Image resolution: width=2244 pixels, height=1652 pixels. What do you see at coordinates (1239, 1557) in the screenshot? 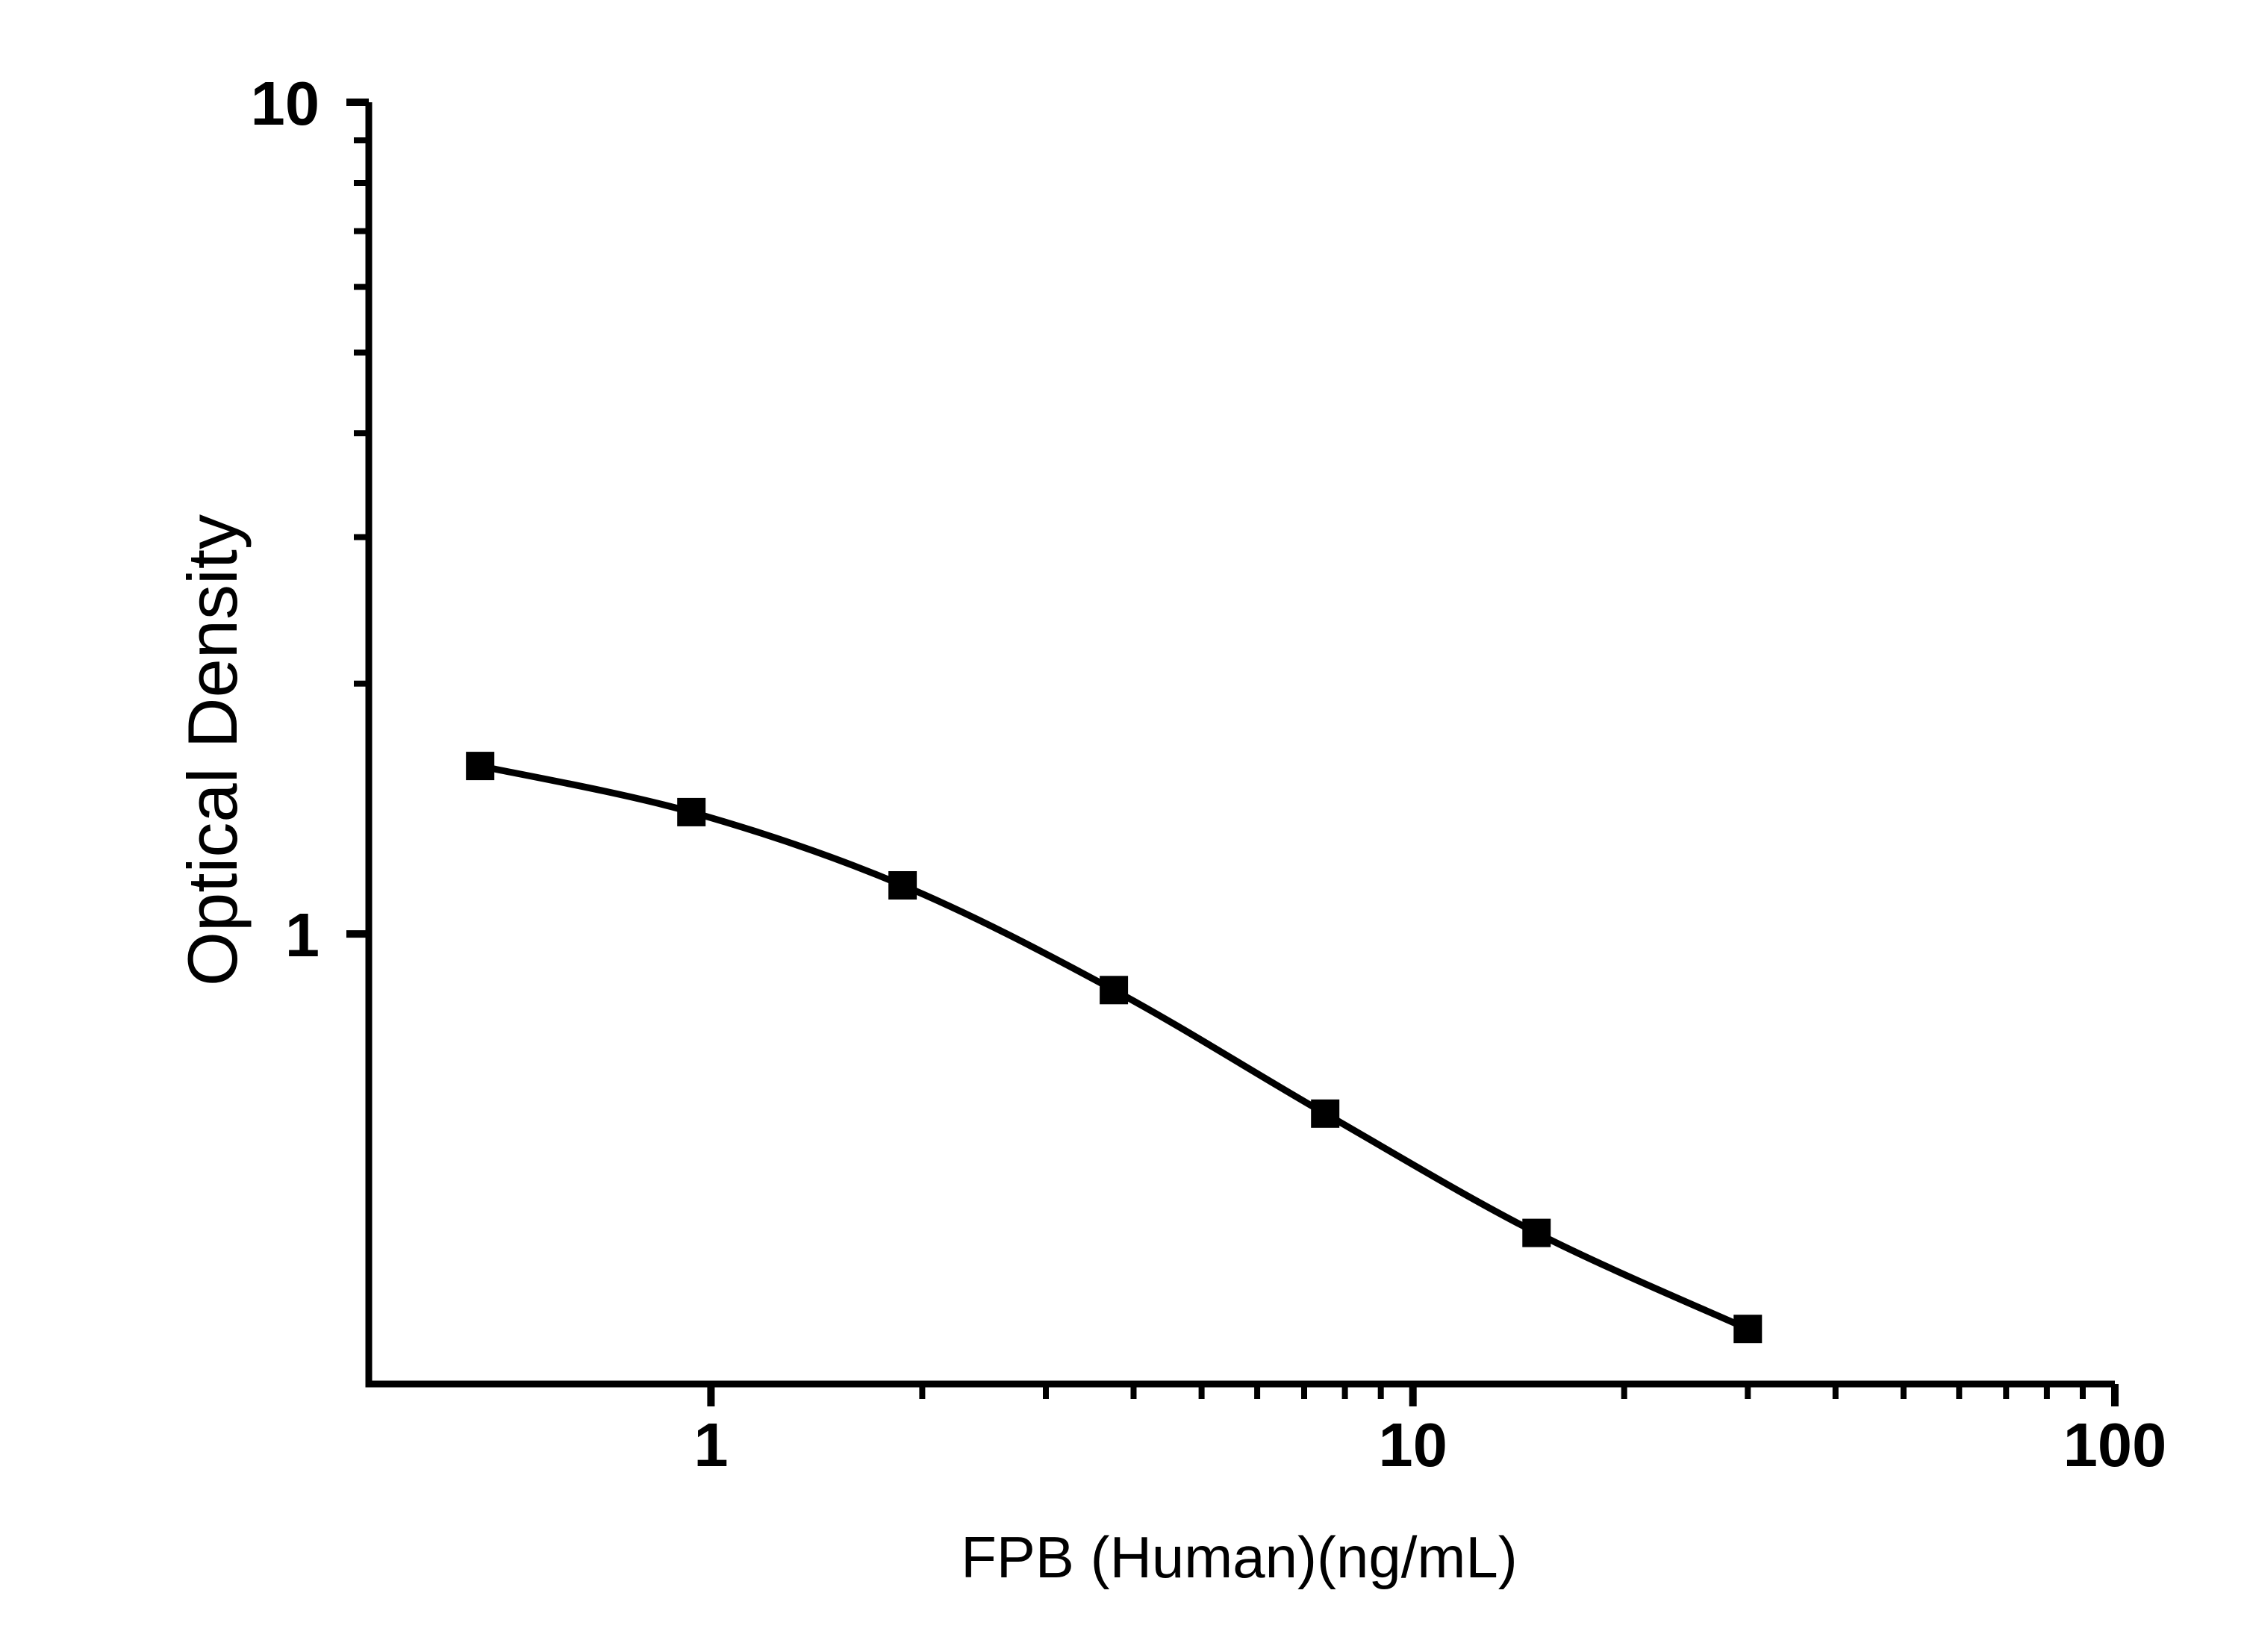
I see `x-axis-title: FPB (Human)(ng/mL)` at bounding box center [1239, 1557].